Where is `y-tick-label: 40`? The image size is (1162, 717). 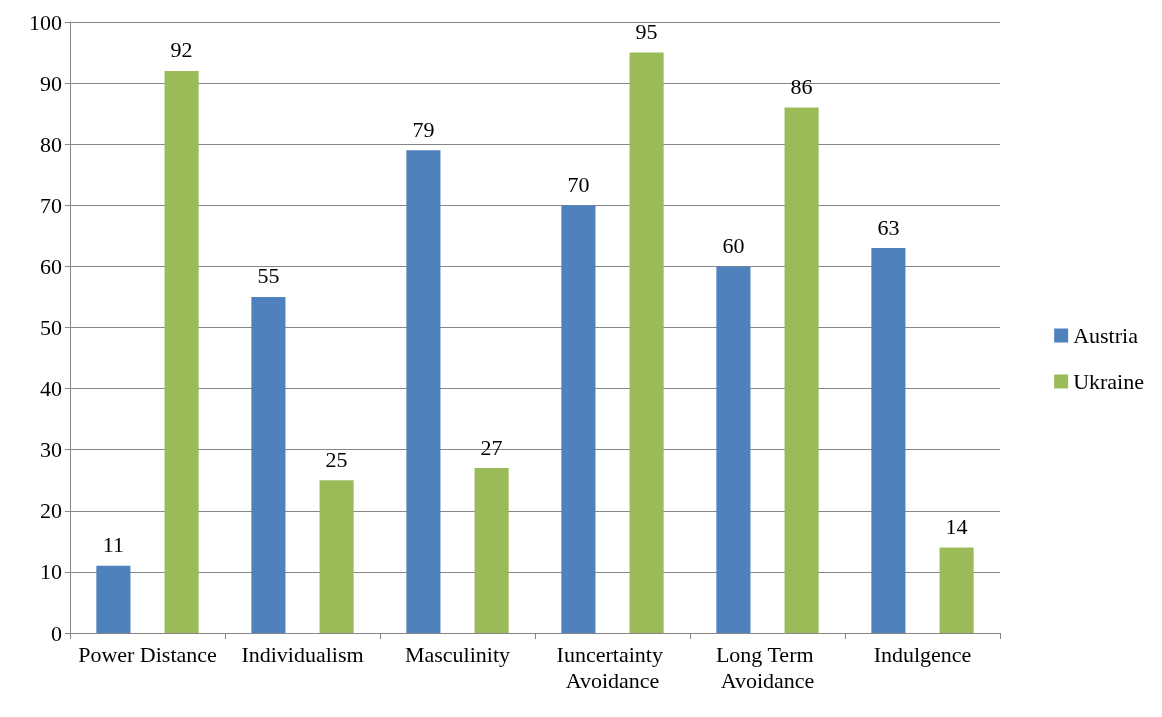
y-tick-label: 40 is located at coordinates (51, 389).